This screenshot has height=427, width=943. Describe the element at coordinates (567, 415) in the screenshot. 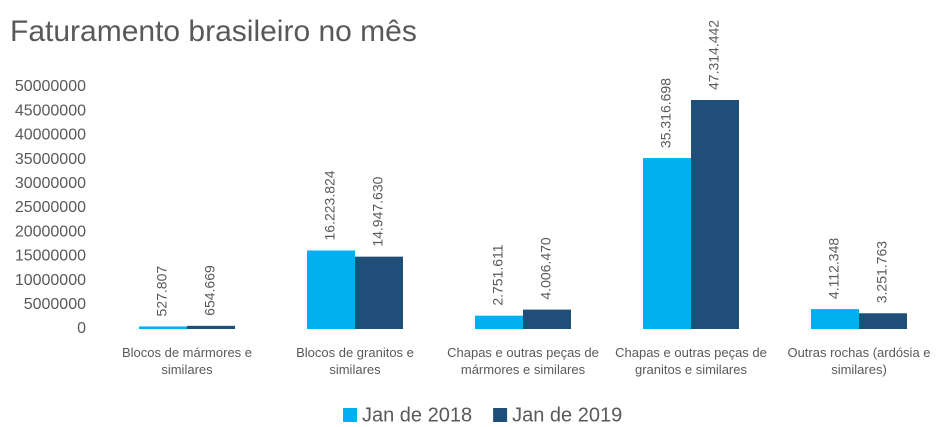

I see `legend-label: Jan de 2019` at that location.